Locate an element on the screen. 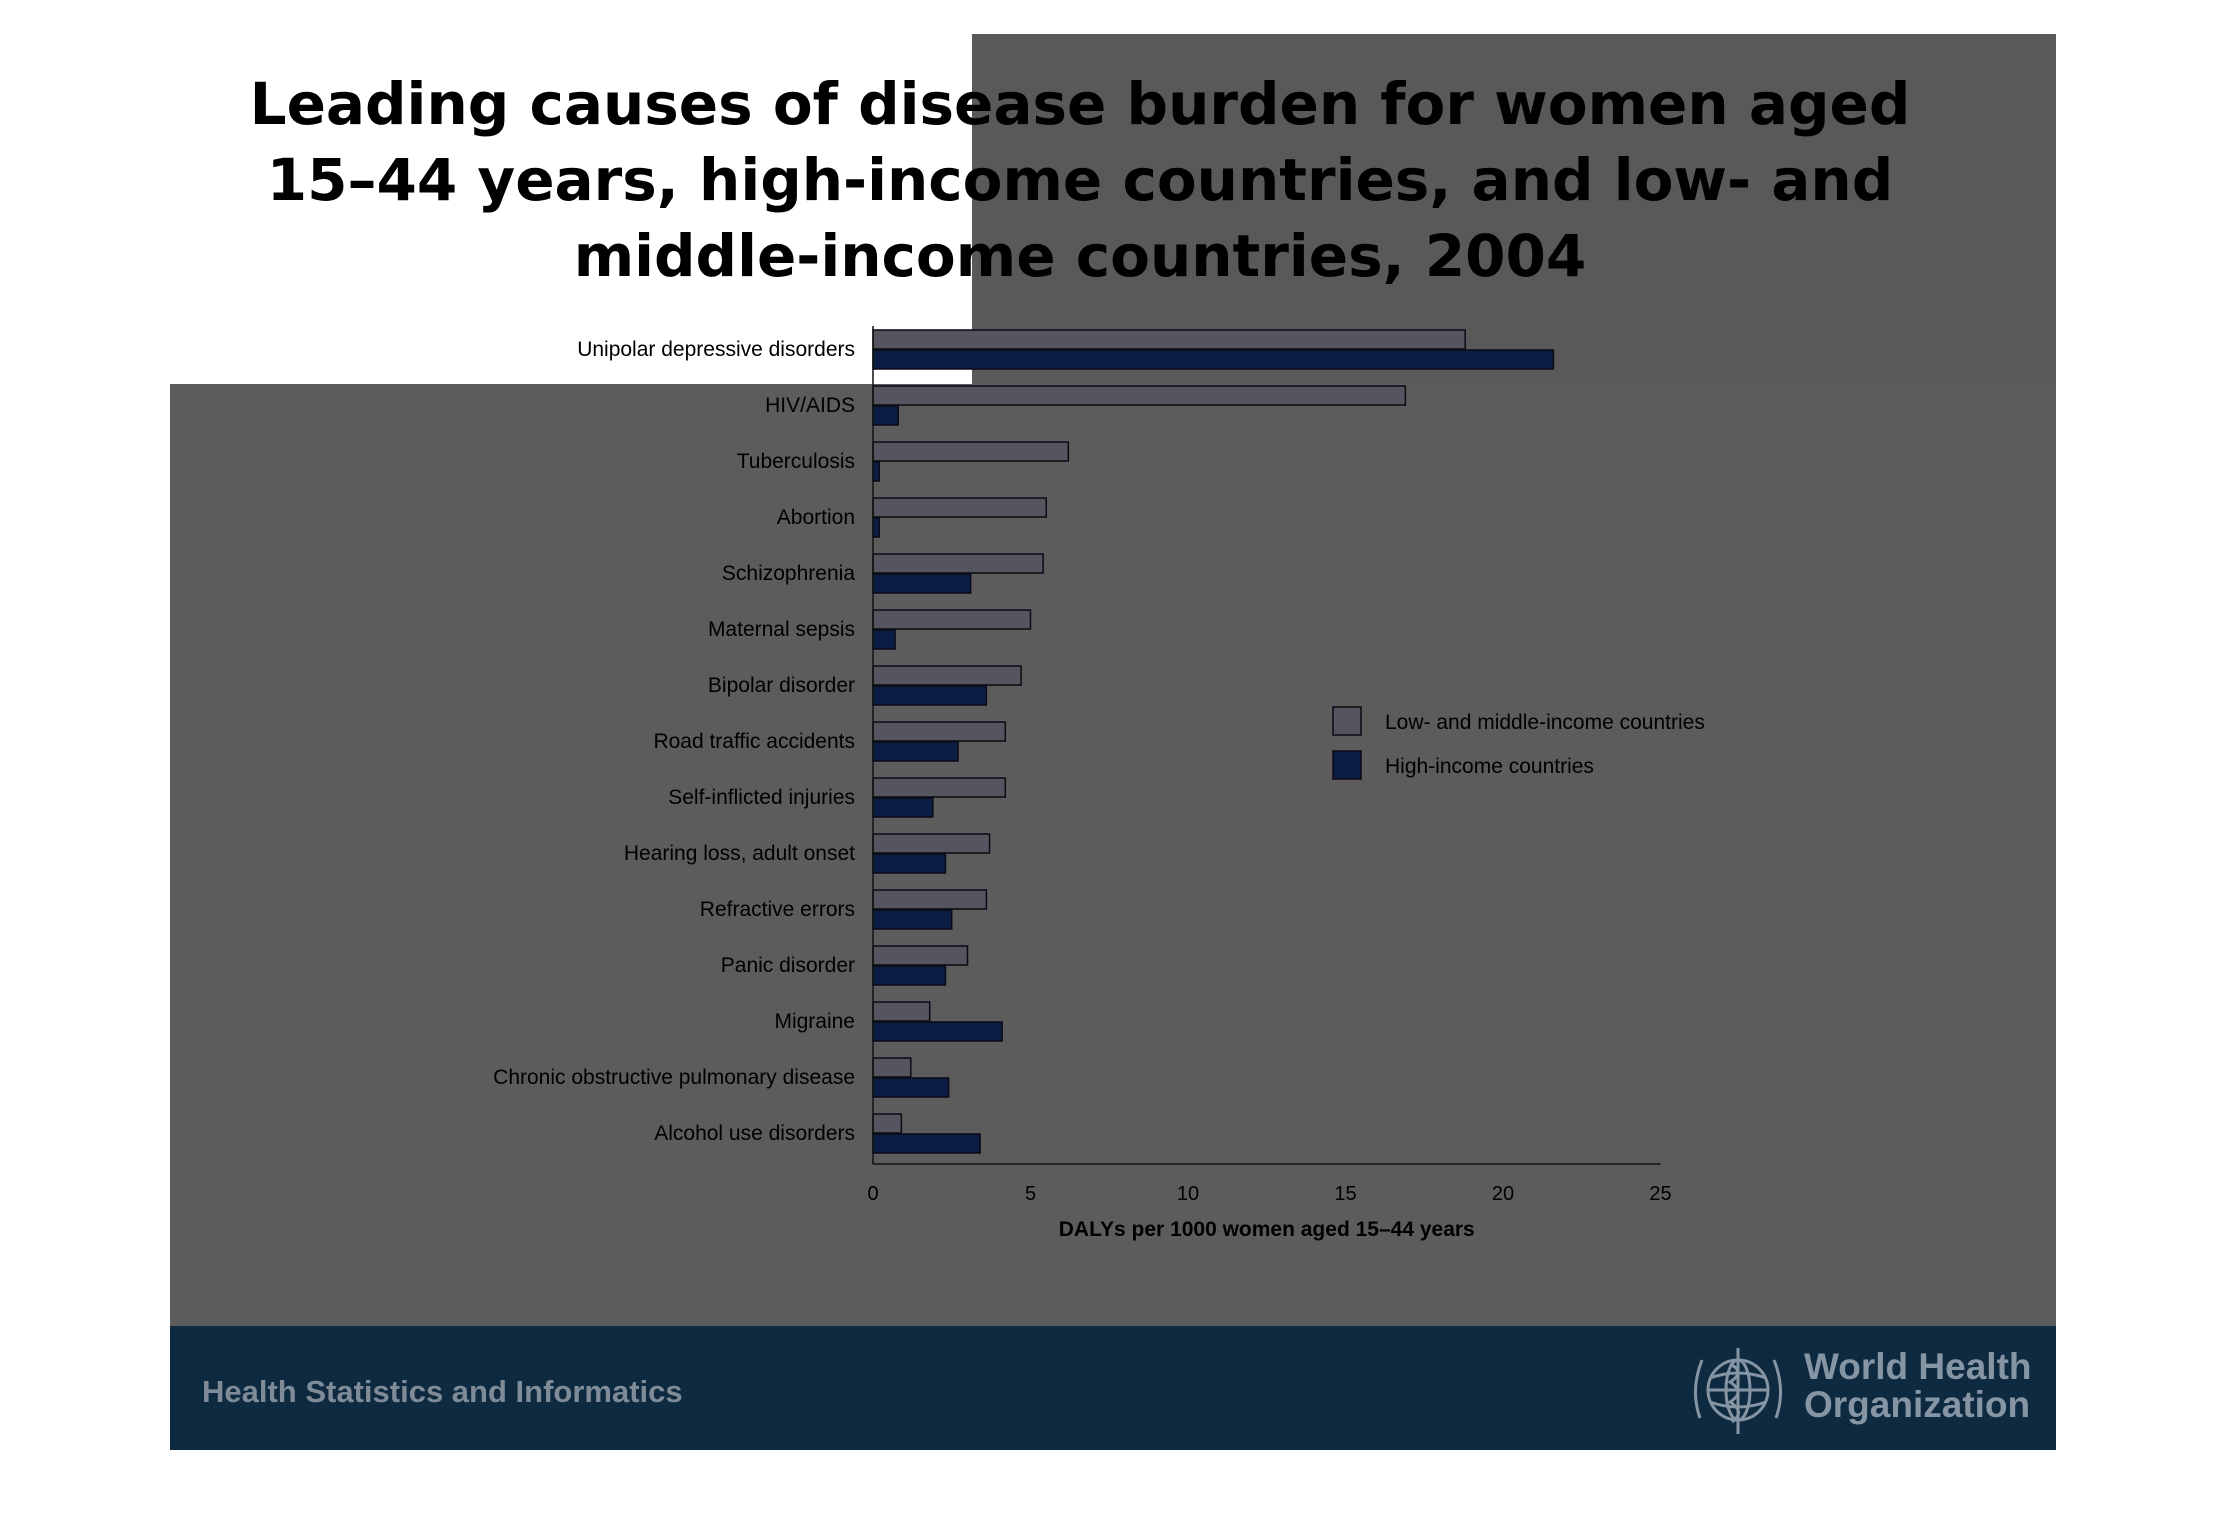  category-label: Hearing loss, adult onset is located at coordinates (739, 853).